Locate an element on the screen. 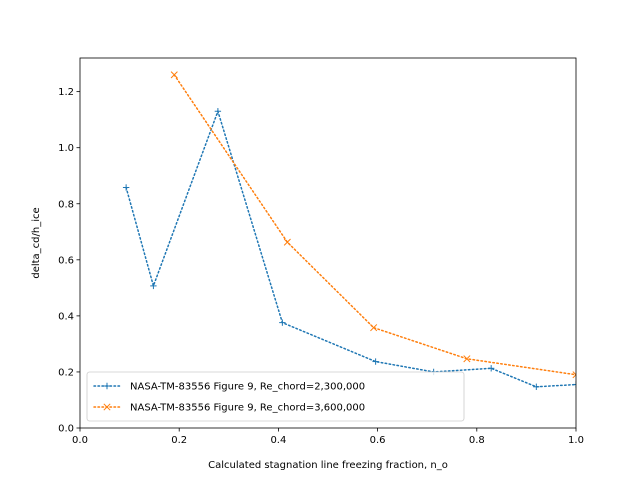 Image resolution: width=640 pixels, height=480 pixels. x-tick-label-4: 0.8 is located at coordinates (477, 440).